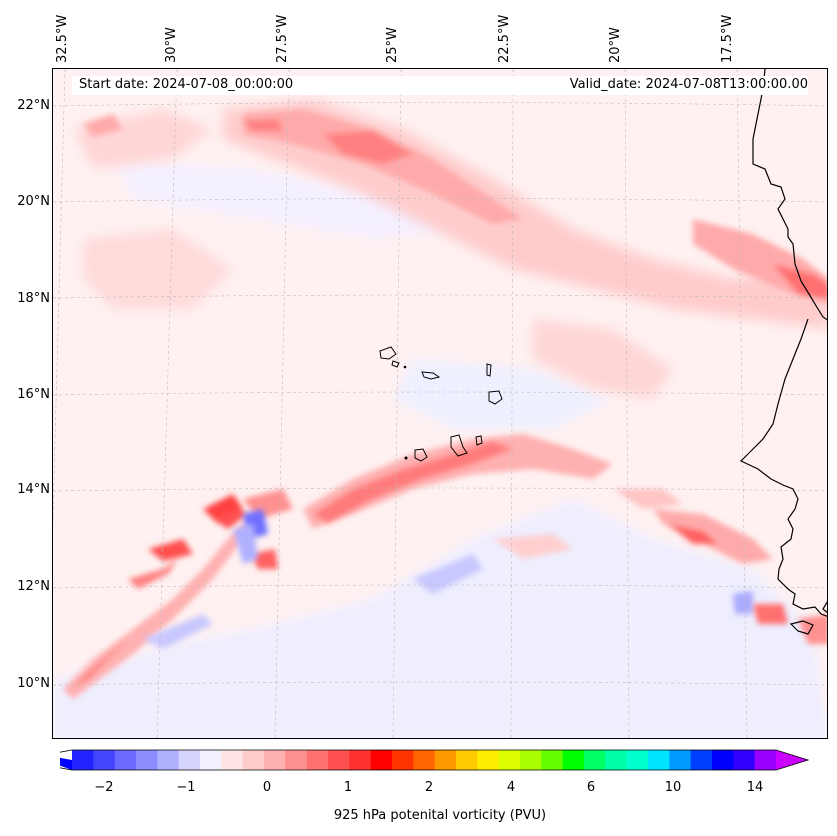 Image resolution: width=837 pixels, height=836 pixels. Describe the element at coordinates (178, 594) in the screenshot. I see `positive-pv-filaments-southwest` at that location.